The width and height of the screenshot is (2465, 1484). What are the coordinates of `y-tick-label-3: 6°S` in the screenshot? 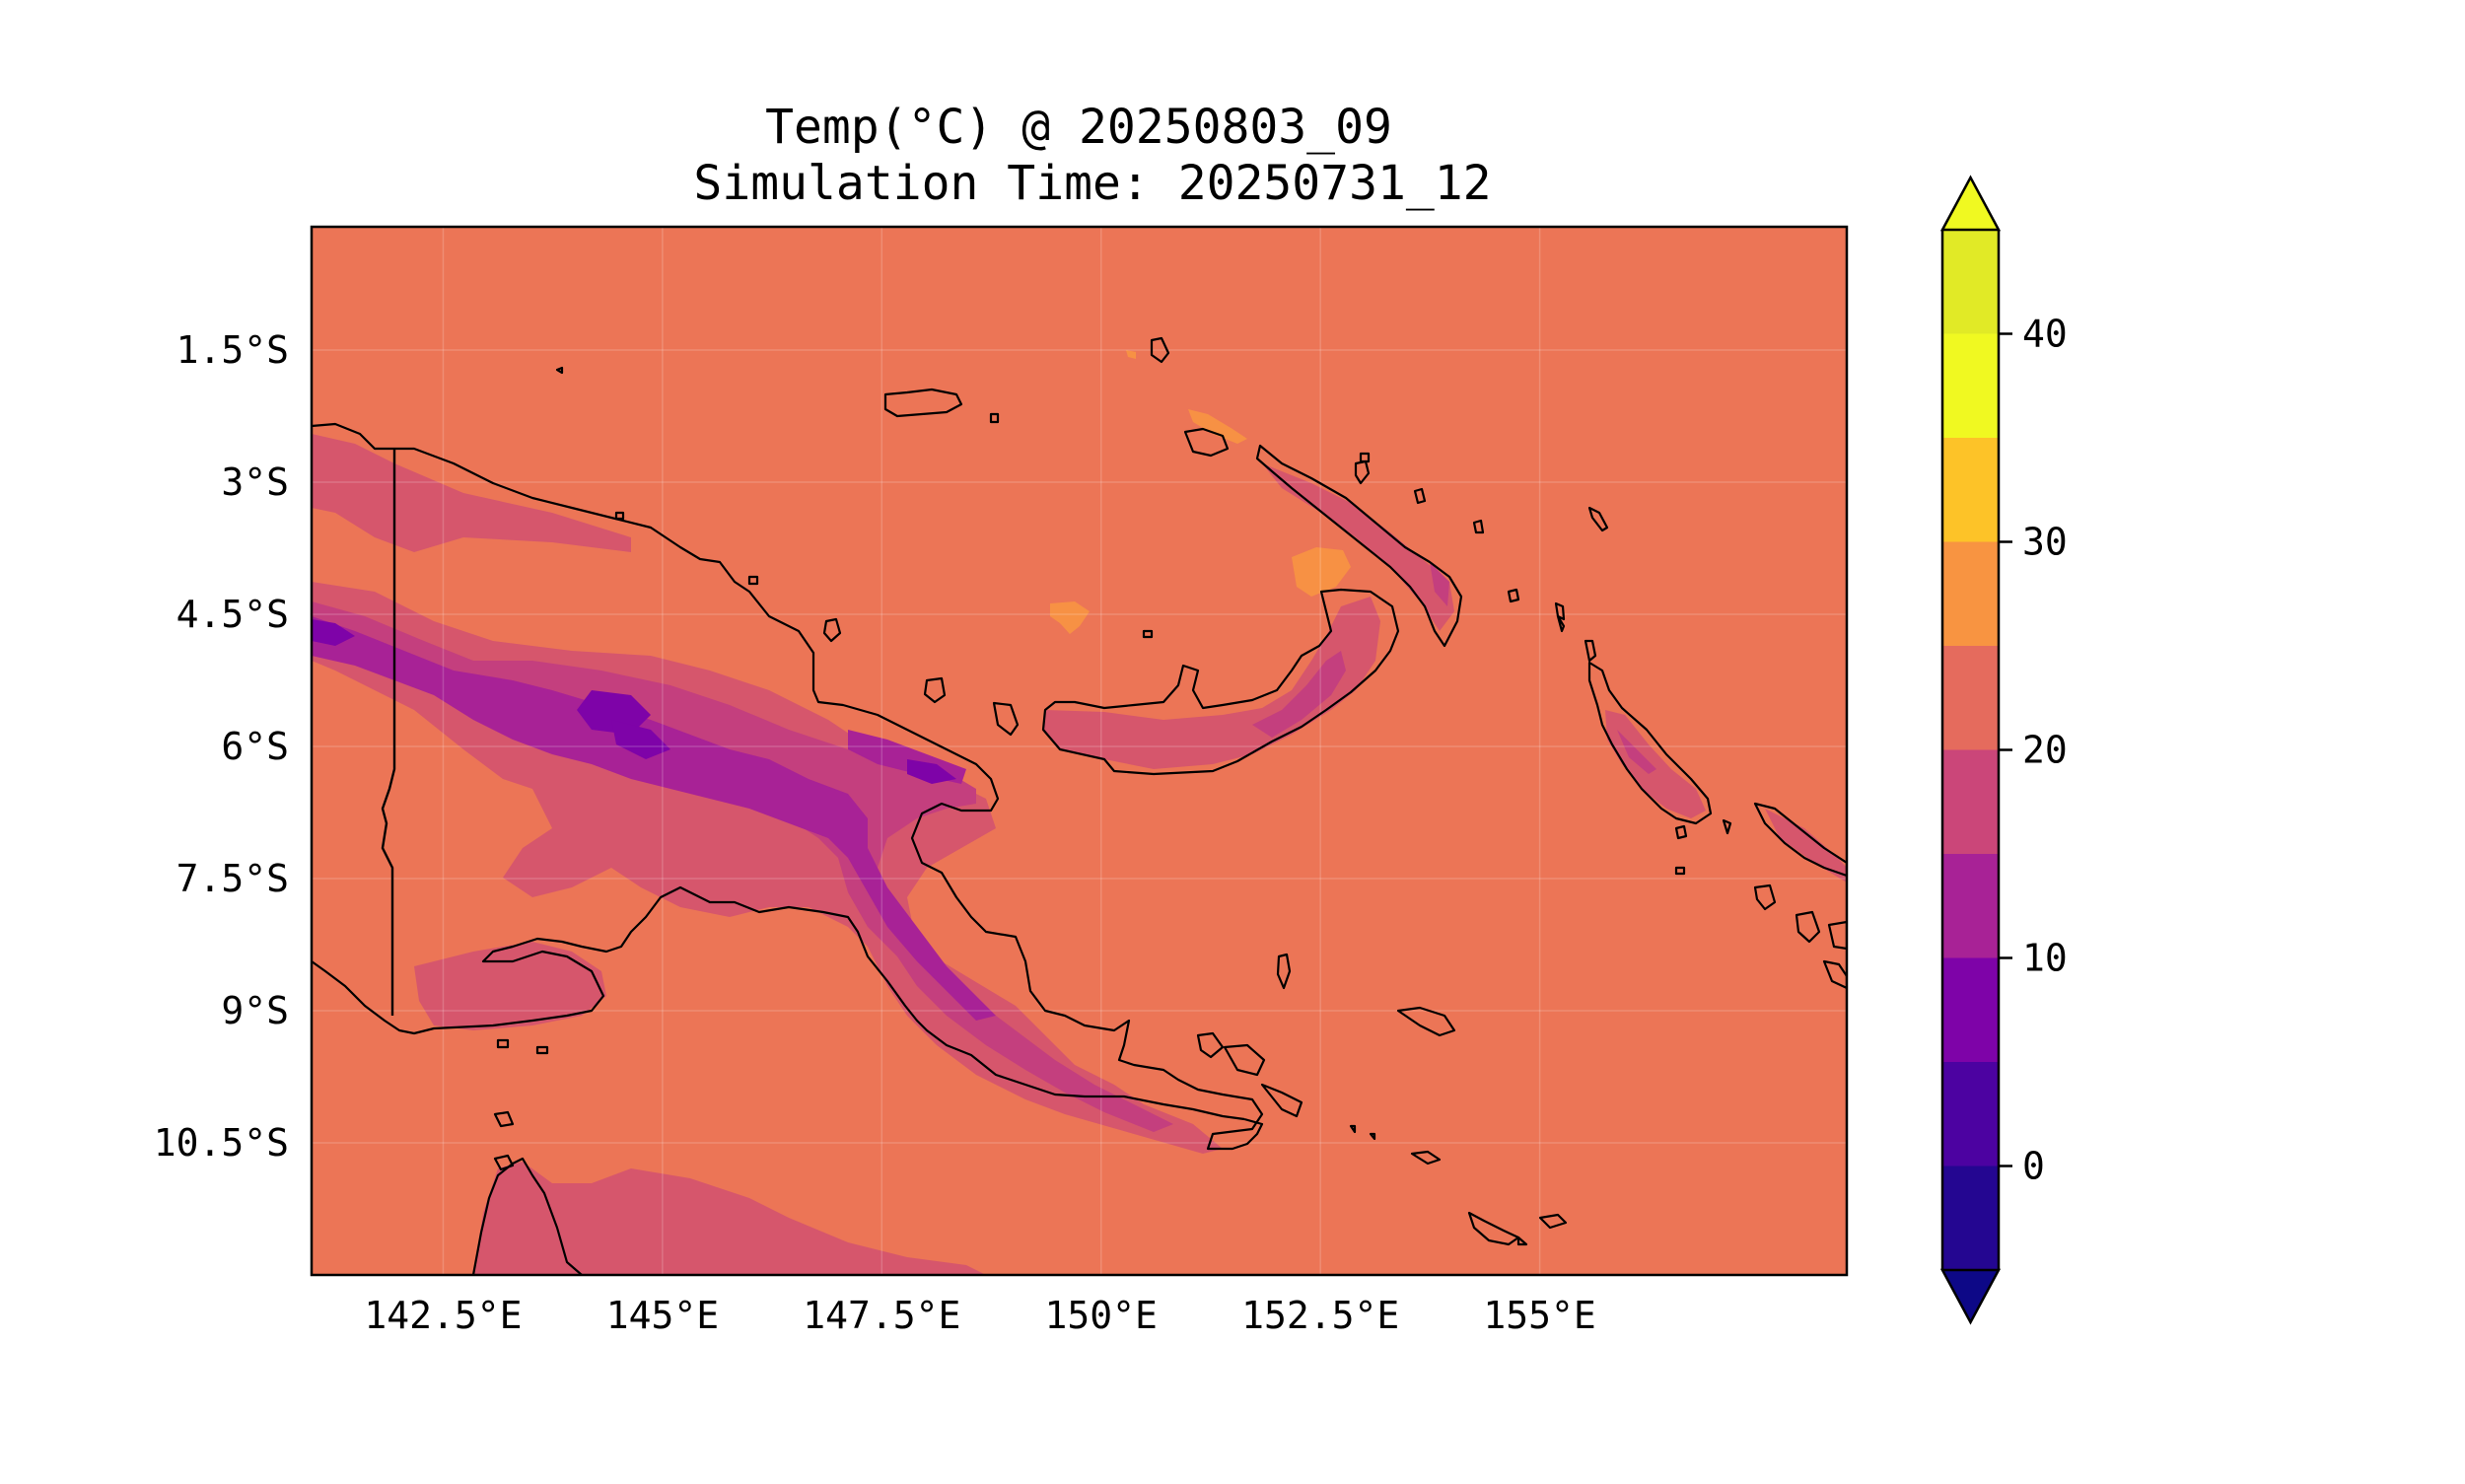 It's located at (255, 746).